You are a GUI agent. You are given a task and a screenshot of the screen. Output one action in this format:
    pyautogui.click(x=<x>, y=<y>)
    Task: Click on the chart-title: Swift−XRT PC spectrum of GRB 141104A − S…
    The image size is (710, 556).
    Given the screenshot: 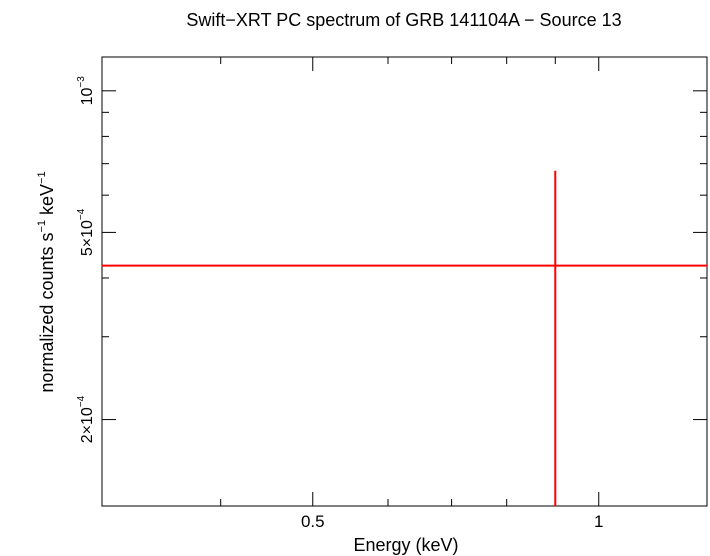 What is the action you would take?
    pyautogui.click(x=403, y=20)
    